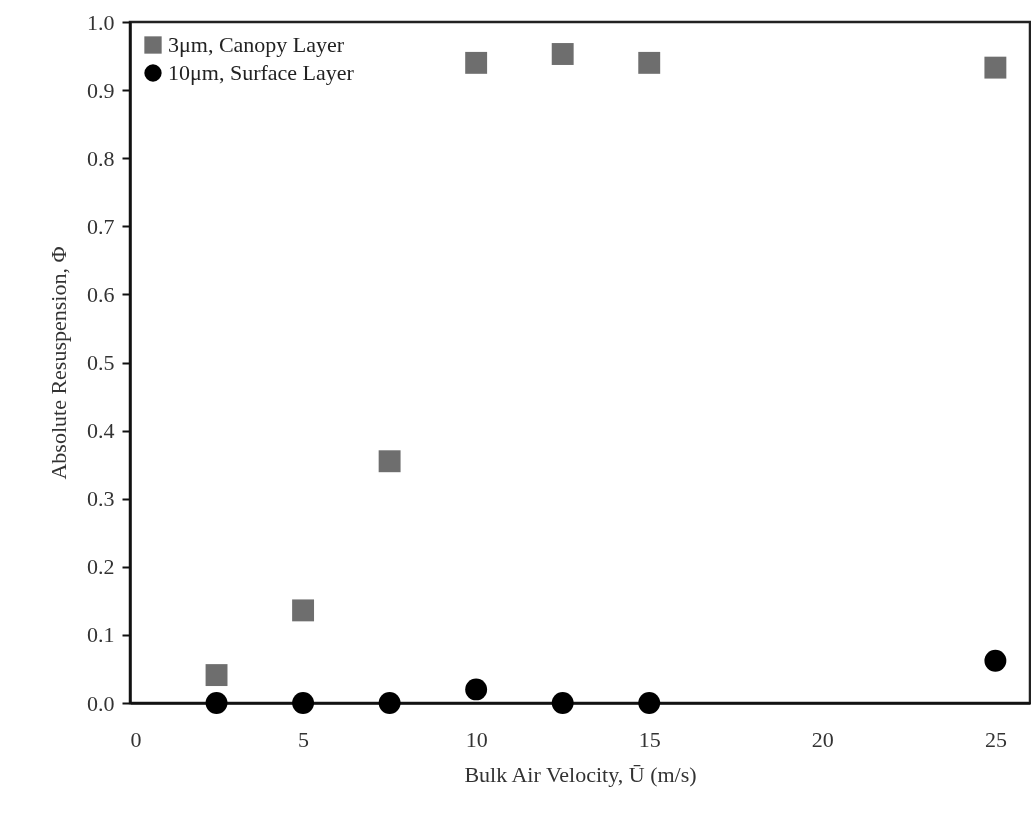  Describe the element at coordinates (101, 567) in the screenshot. I see `y-tick-label: 0.2` at that location.